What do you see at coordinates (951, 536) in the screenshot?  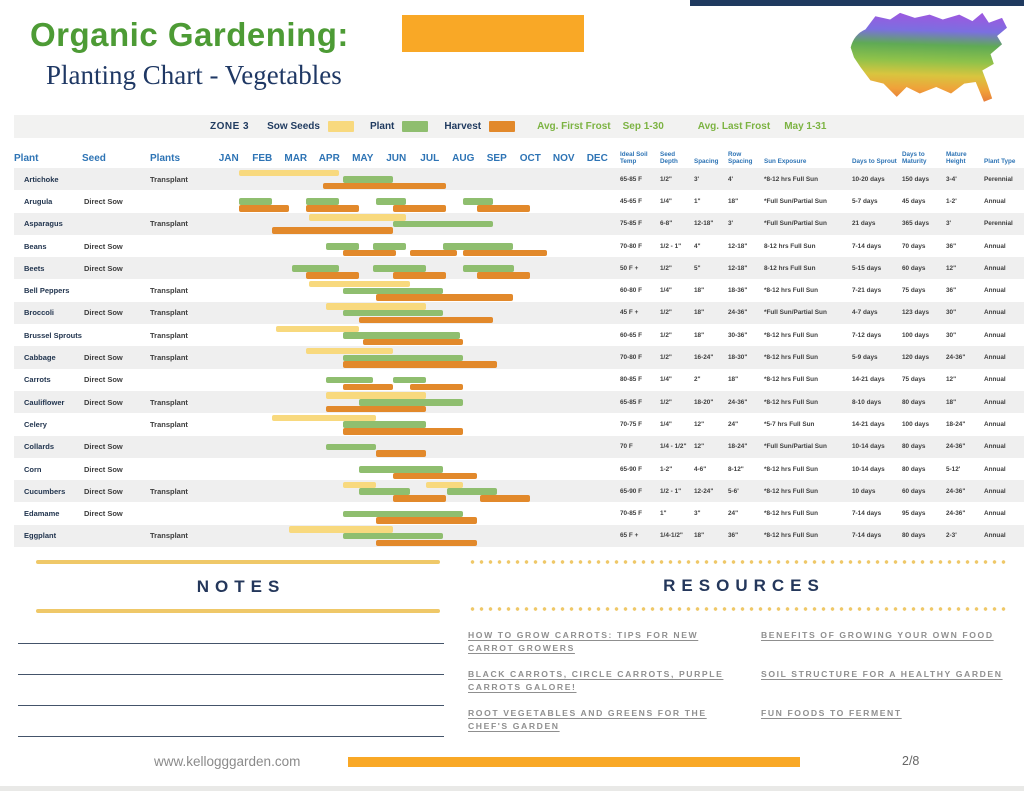 I see `detail-cell: 2-3'` at bounding box center [951, 536].